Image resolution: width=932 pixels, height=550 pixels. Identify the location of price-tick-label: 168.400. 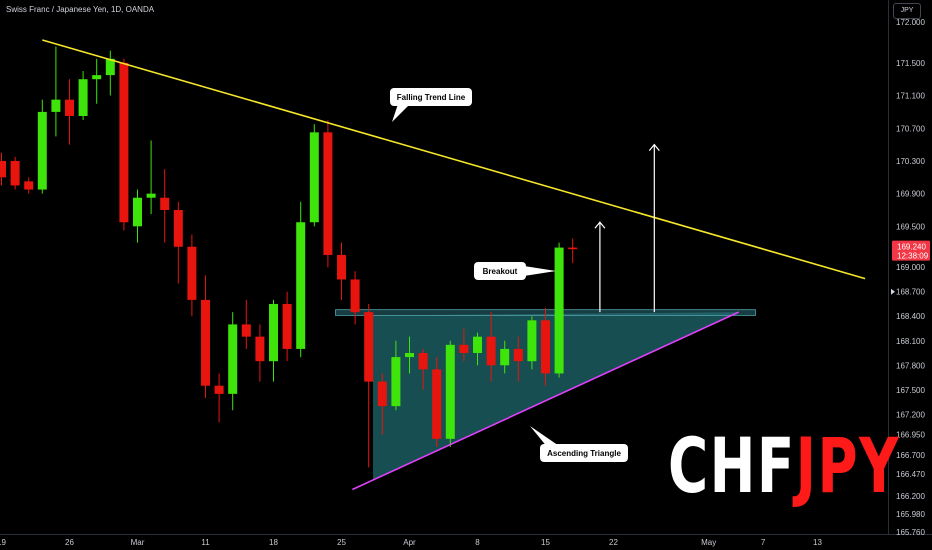
(910, 316).